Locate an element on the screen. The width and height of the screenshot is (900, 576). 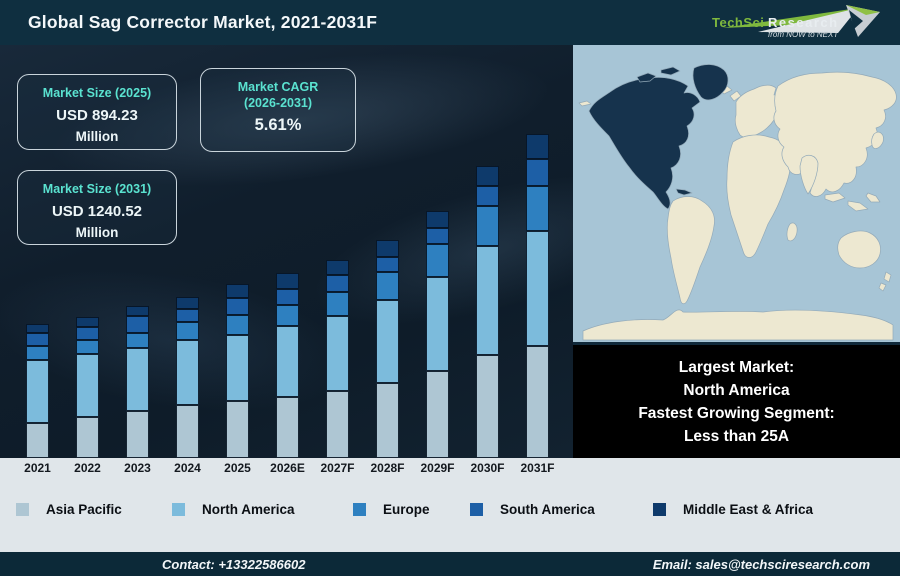
x-axis-label-2030F: 2030F is located at coordinates (487, 468).